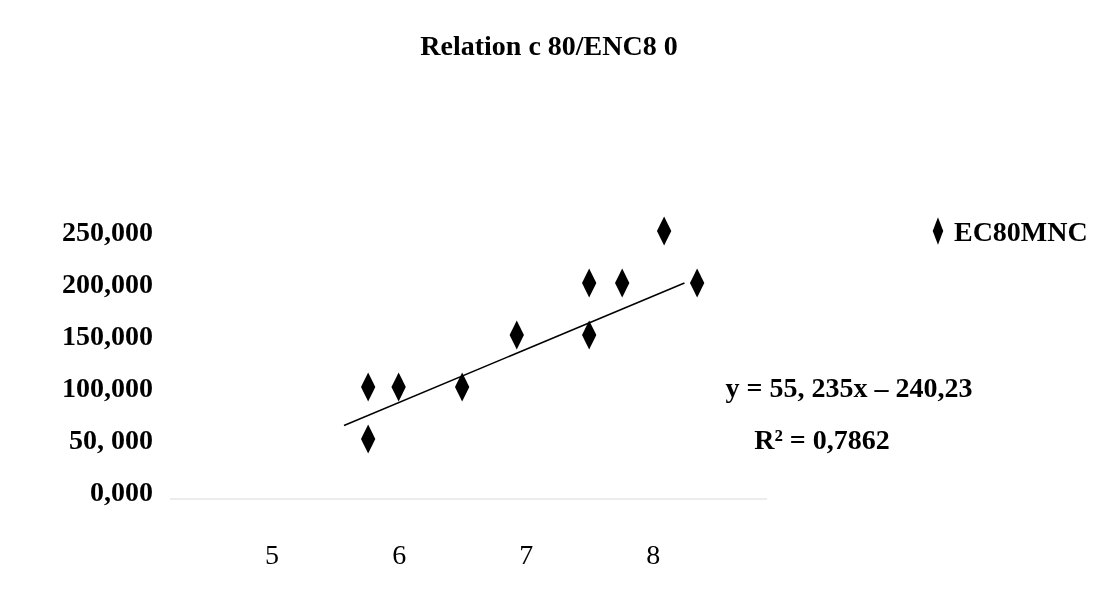 The width and height of the screenshot is (1098, 604). What do you see at coordinates (107, 232) in the screenshot?
I see `y-tick-label: 250,000` at bounding box center [107, 232].